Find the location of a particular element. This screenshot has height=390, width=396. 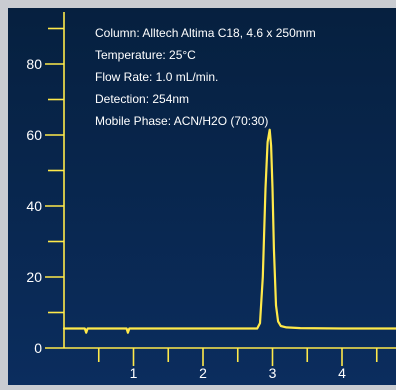

annotation-line: Column: Alltech Altima C18, 4.6 x 250mm is located at coordinates (205, 33).